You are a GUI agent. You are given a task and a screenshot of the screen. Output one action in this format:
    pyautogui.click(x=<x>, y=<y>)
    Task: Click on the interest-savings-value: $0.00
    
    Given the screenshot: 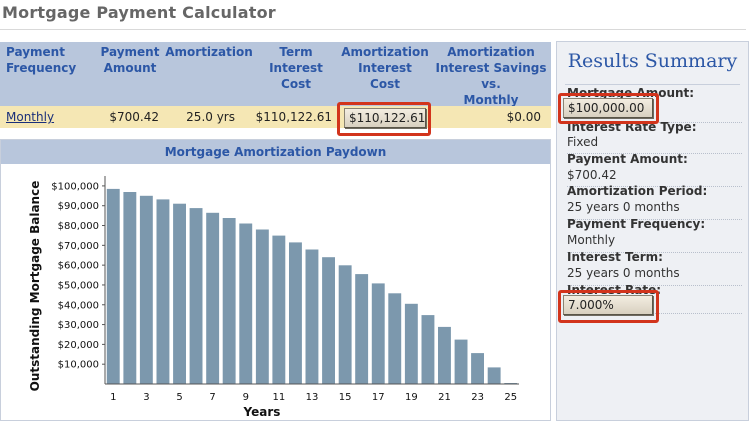 What is the action you would take?
    pyautogui.click(x=523, y=117)
    